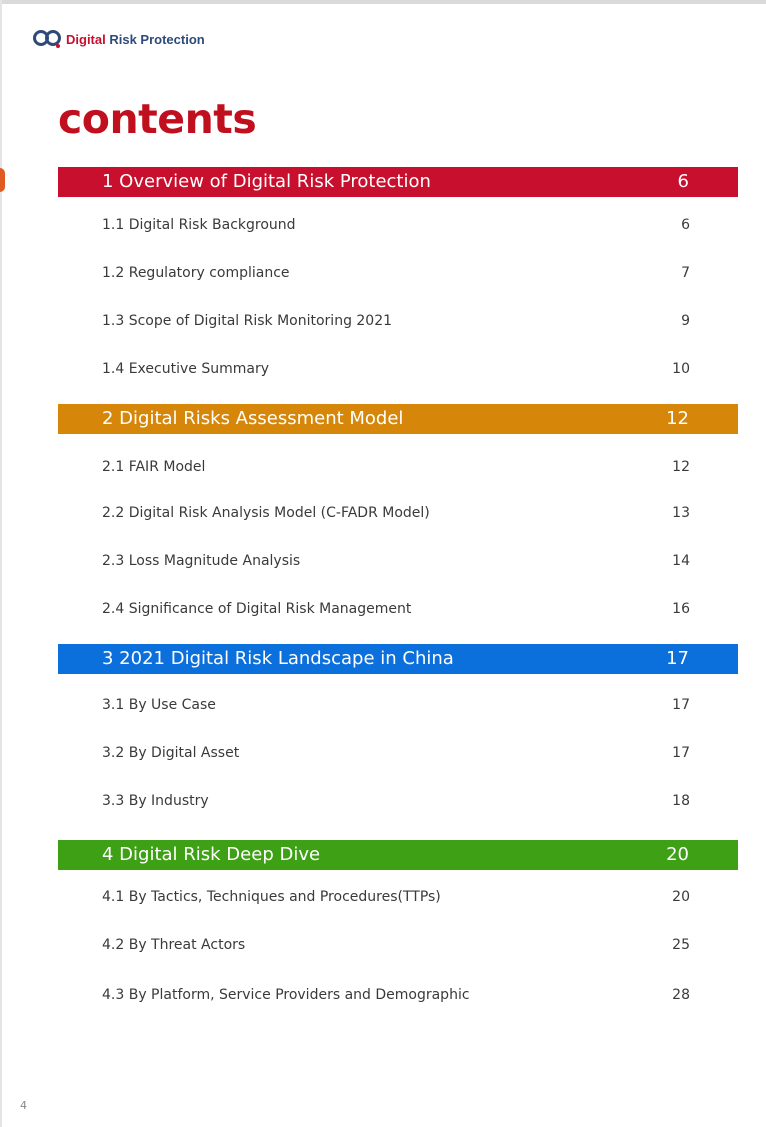 This screenshot has width=766, height=1127. Describe the element at coordinates (677, 854) in the screenshot. I see `toc-section-page: 20` at that location.